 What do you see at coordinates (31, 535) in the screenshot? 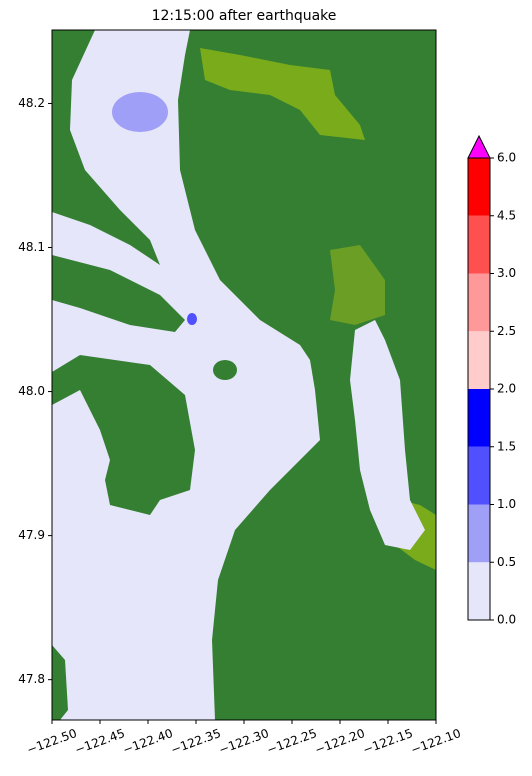
I see `y-tick-label: 47.9` at bounding box center [31, 535].